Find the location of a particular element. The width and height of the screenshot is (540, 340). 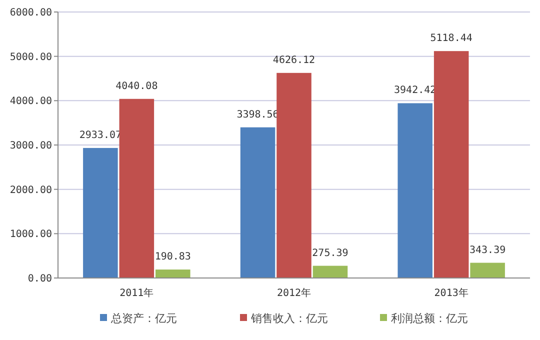

data-label: 190.83 is located at coordinates (172, 257).